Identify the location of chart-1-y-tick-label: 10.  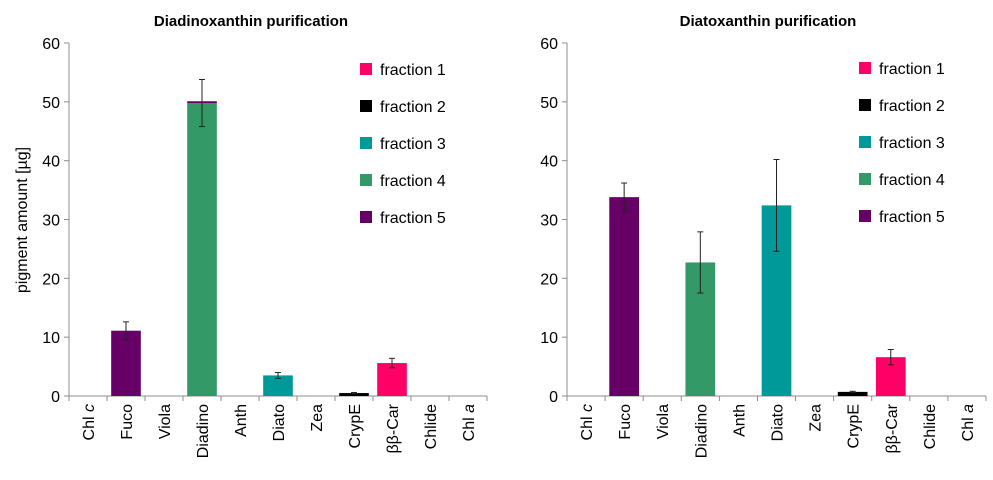
(51, 338).